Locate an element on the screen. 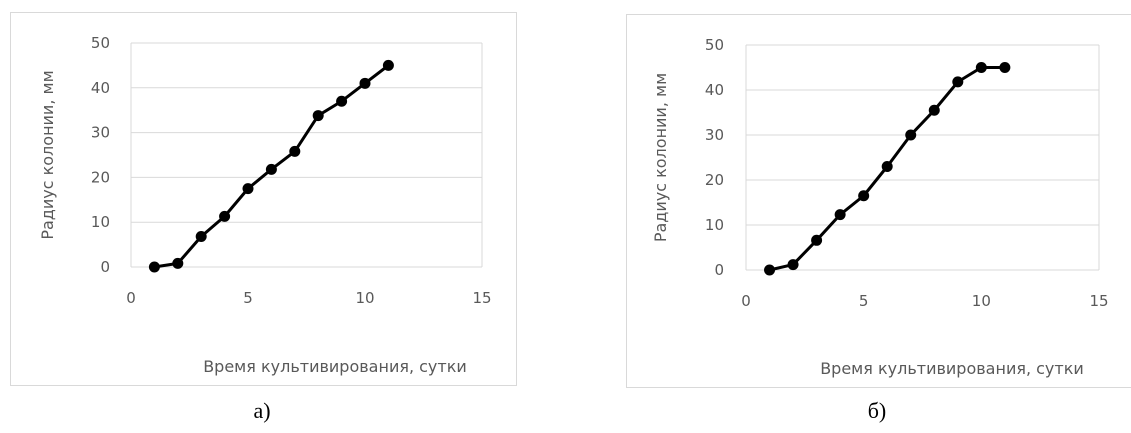 The height and width of the screenshot is (433, 1131). y-axis-title-b: Радиус колонии, мм is located at coordinates (660, 157).